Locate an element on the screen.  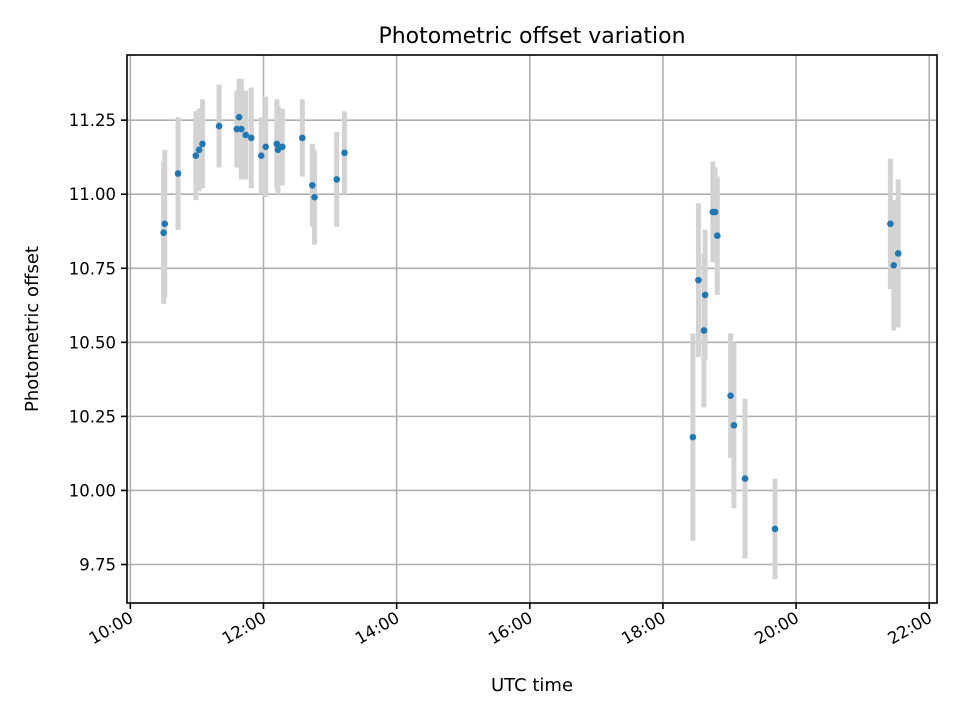
x-axis-label: UTC time is located at coordinates (532, 685).